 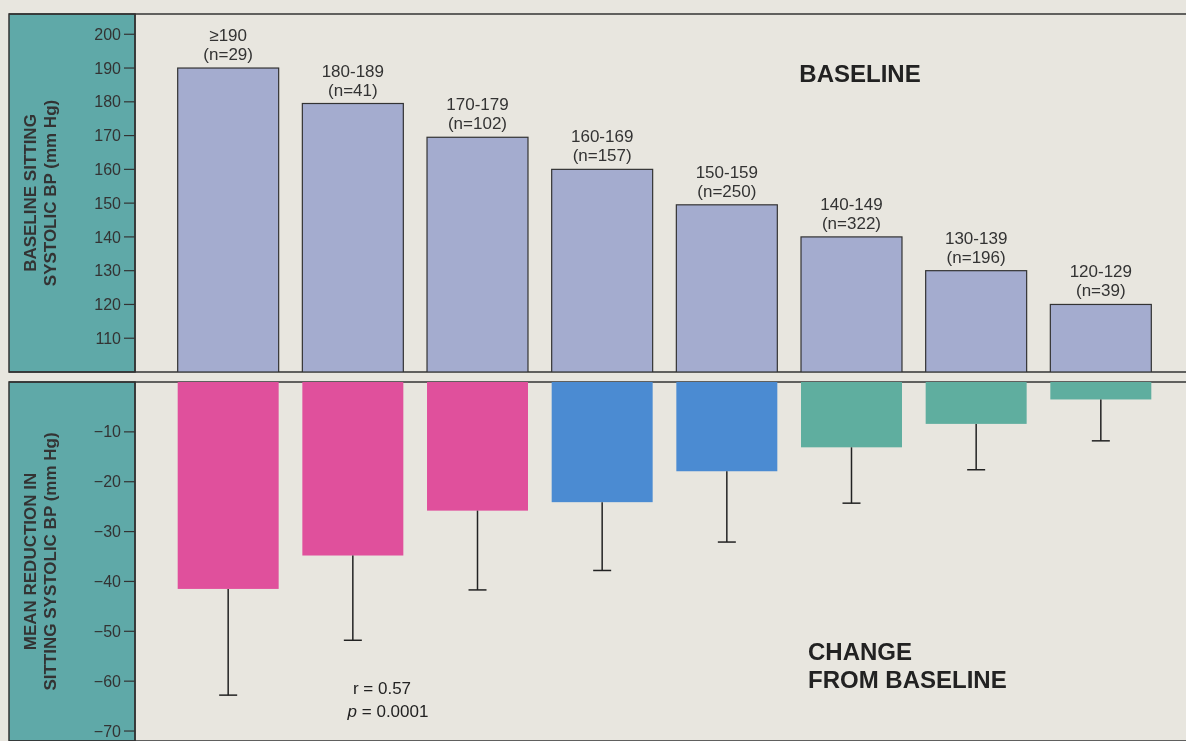 What do you see at coordinates (107, 731) in the screenshot?
I see `y-tick-label: −70` at bounding box center [107, 731].